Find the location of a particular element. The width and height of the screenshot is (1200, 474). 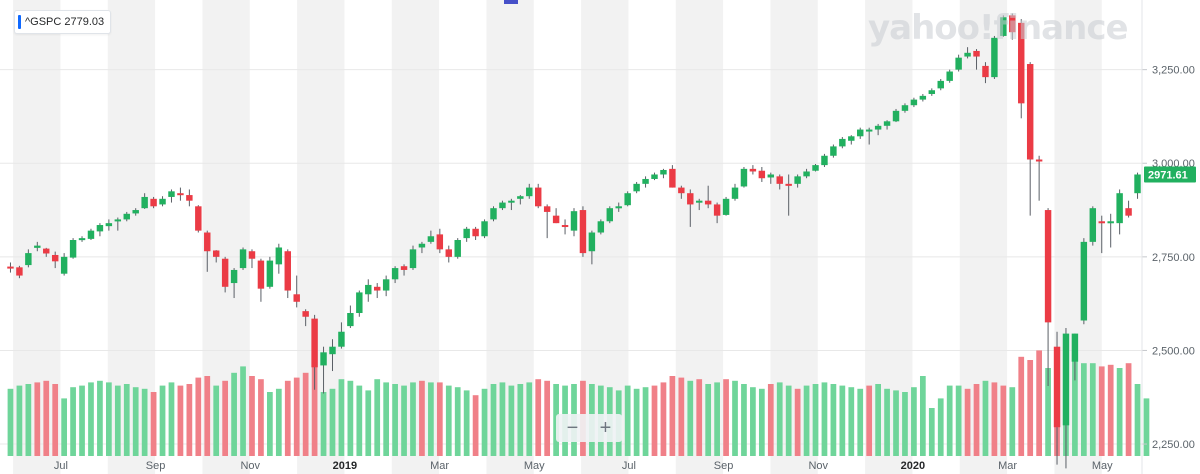

ticker-chip: ^GSPC 2779.03 is located at coordinates (63, 22).